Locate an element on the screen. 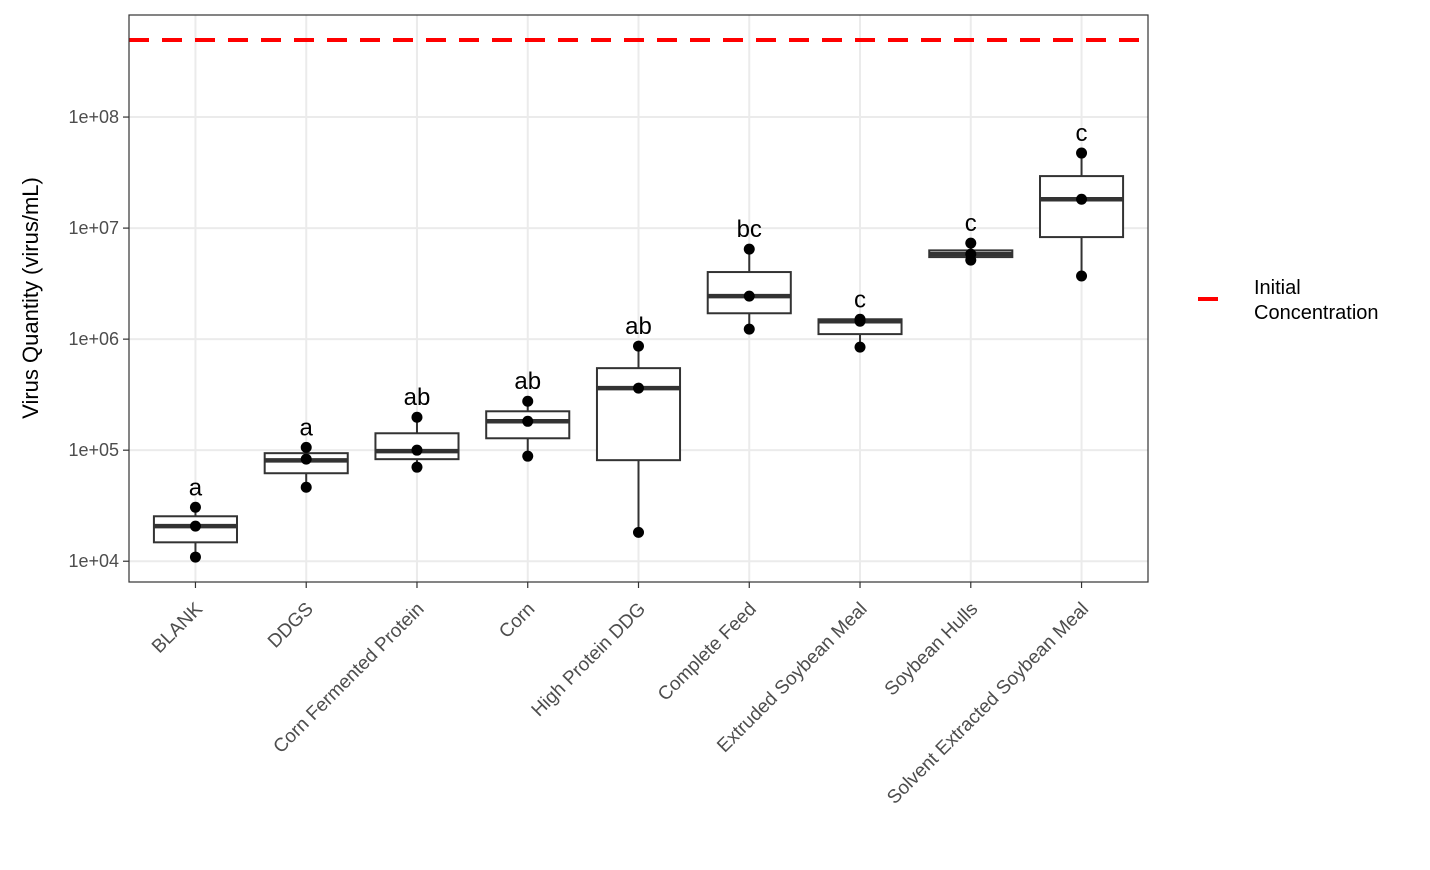 The height and width of the screenshot is (870, 1430). x-tick-label: High Protein DDG is located at coordinates (589, 660).